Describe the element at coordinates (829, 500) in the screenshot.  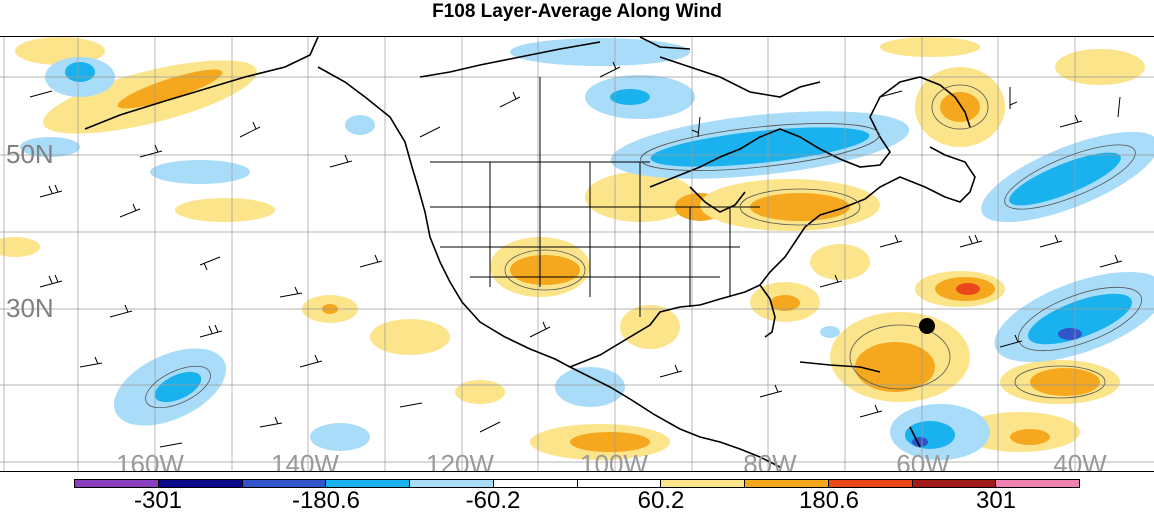
I see `colorbar-label-pos180: 180.6` at that location.